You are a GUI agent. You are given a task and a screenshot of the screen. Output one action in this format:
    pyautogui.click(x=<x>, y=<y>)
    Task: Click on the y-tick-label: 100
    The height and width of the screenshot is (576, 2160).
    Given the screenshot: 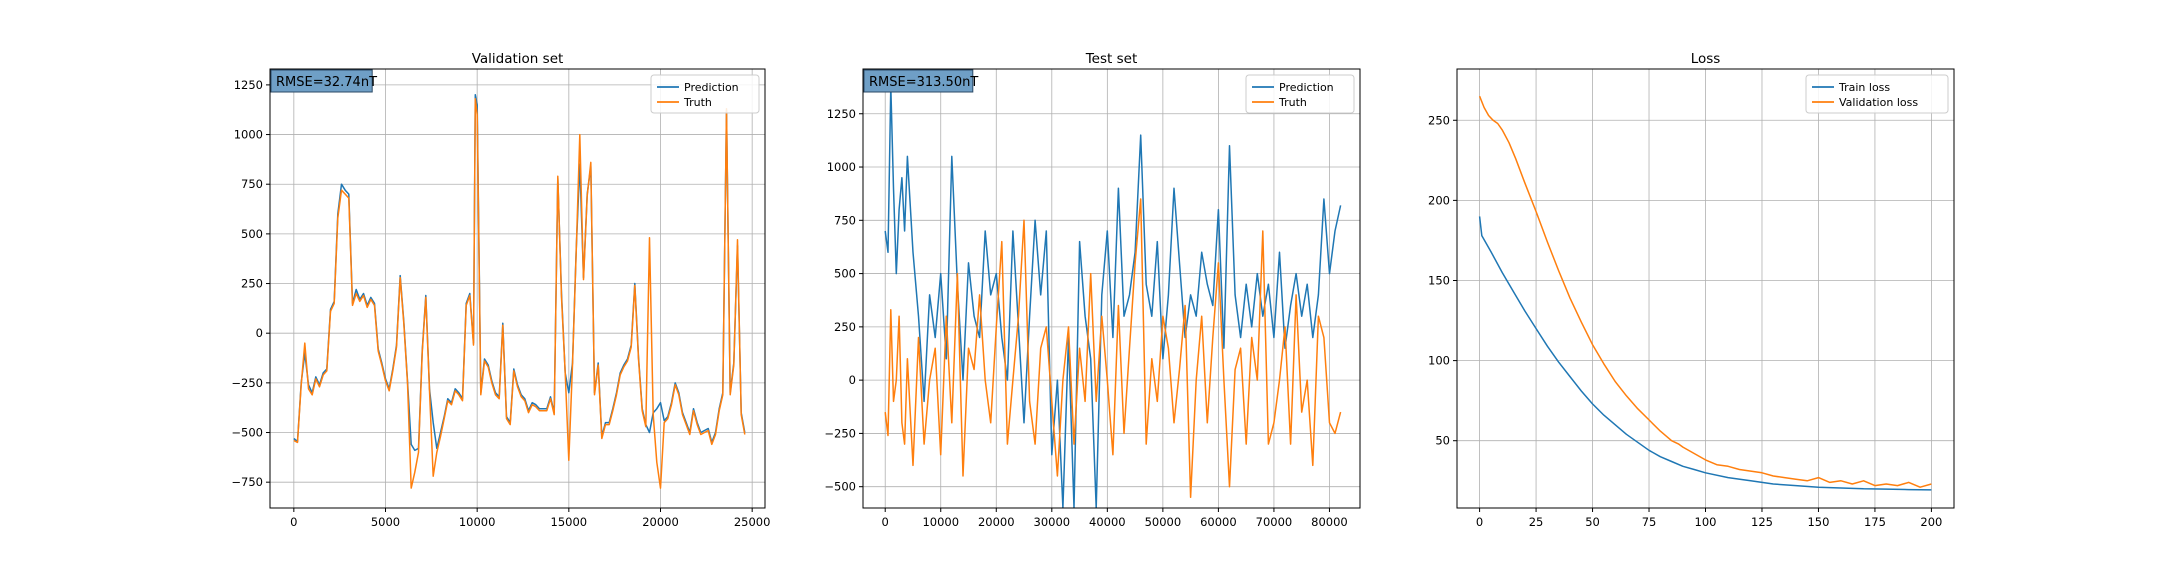 What is the action you would take?
    pyautogui.click(x=1439, y=361)
    